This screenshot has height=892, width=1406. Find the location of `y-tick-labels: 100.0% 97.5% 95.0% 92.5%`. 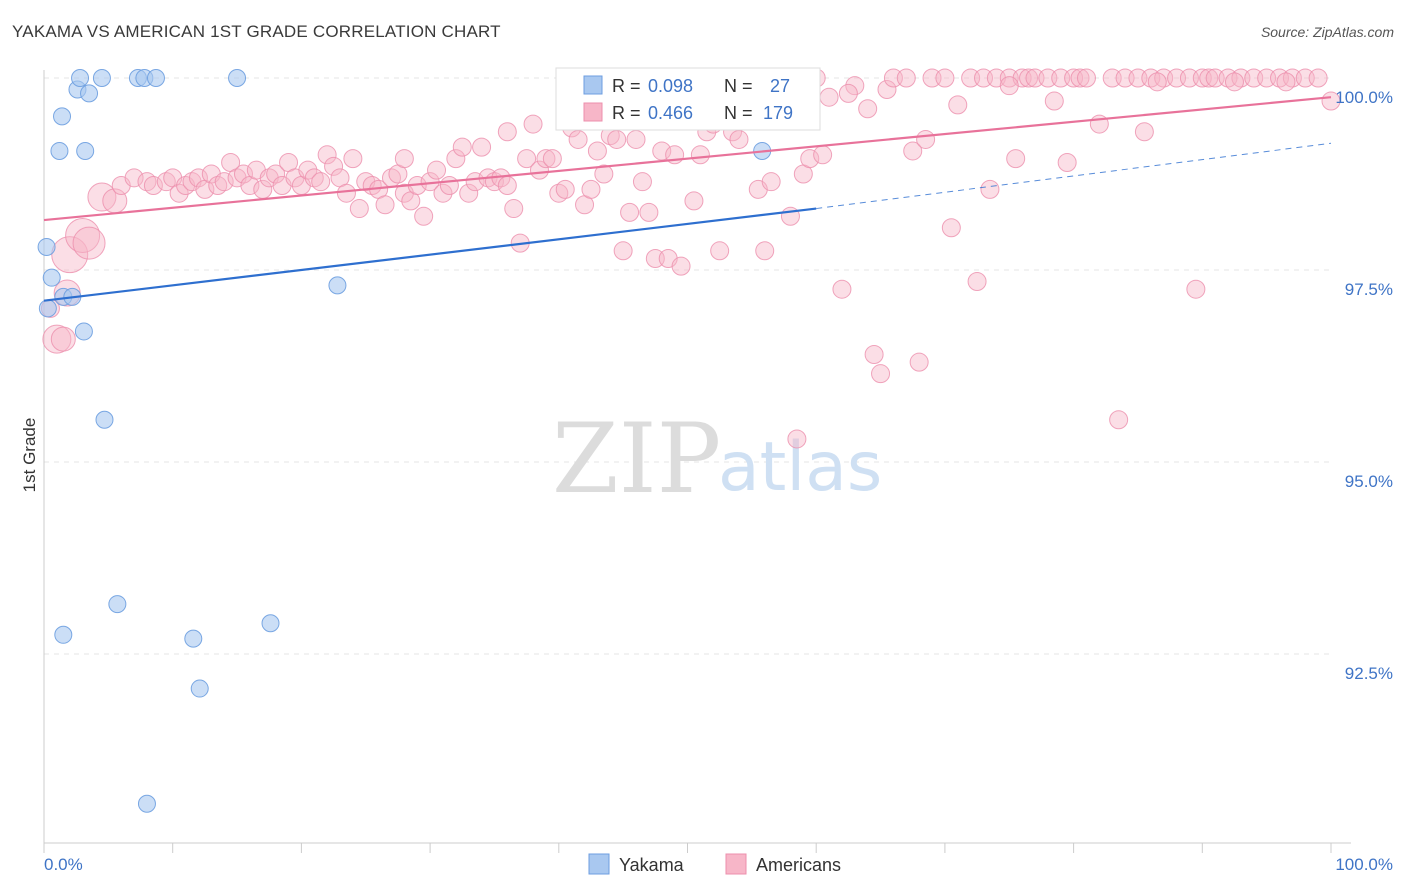

y-tick-labels: 100.0% 97.5% 95.0% 92.5% is located at coordinates (1364, 385).